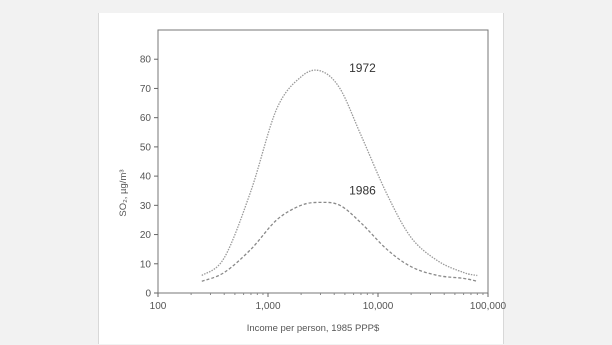  I want to click on y-axis-title: SO₂, µg/m³, so click(123, 192).